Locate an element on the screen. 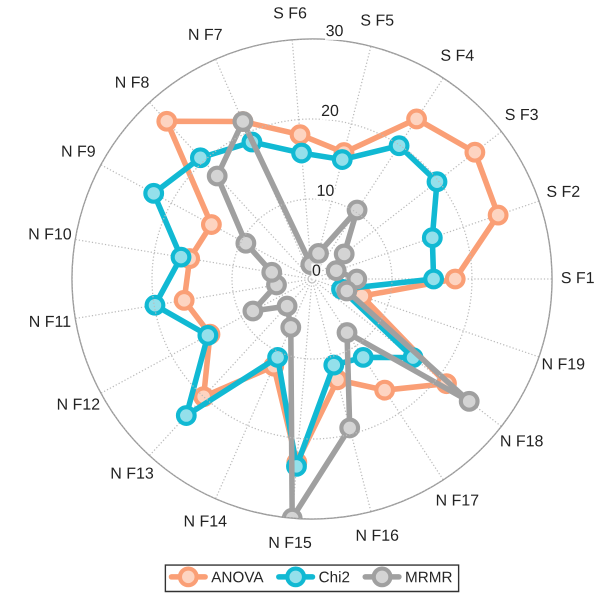 The height and width of the screenshot is (595, 599). y-tick-label: 30 is located at coordinates (334, 30).